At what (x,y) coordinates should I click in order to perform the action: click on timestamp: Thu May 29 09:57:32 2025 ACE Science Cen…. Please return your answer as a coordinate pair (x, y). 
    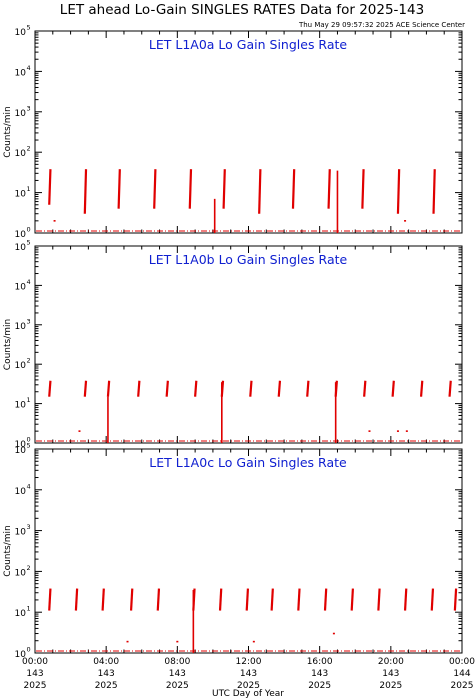
    Looking at the image, I should click on (381, 25).